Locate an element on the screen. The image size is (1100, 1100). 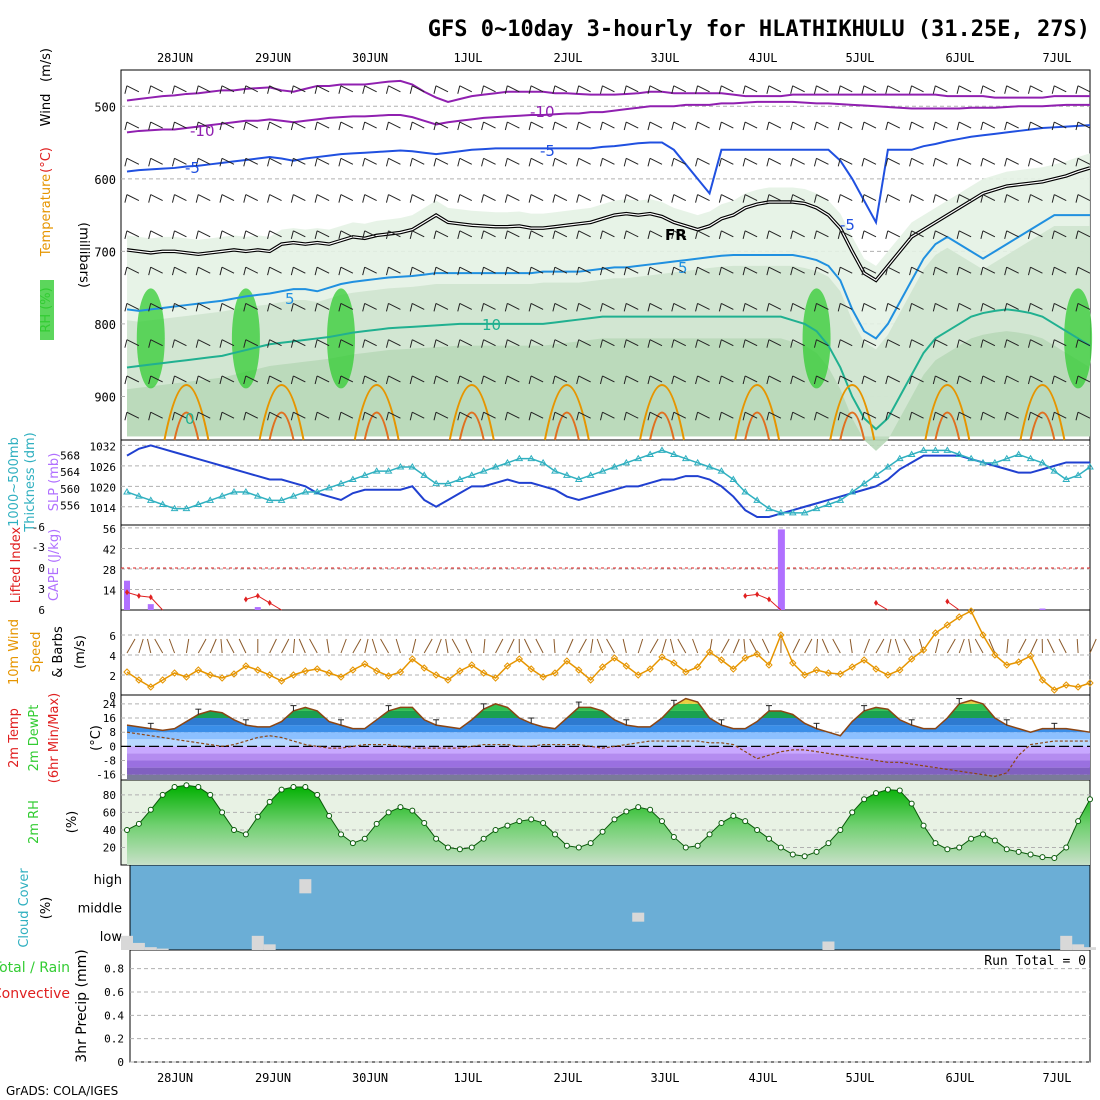
panel-ylabel: 2m DewPt is located at coordinates (34, 738).